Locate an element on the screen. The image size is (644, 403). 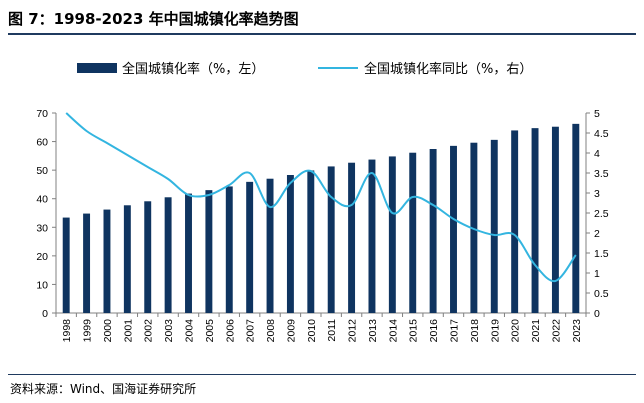
right-axis-tick-label: 2 is located at coordinates (597, 234).